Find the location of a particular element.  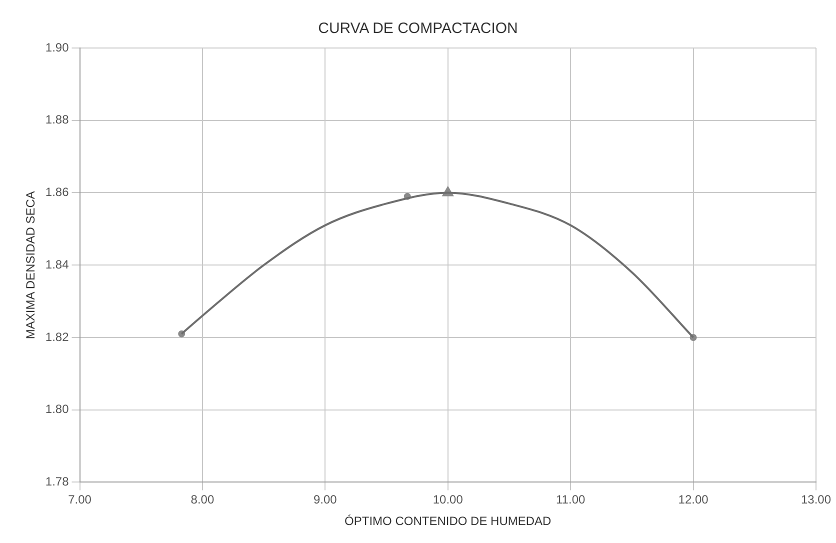

y-tick-label: 1.78 is located at coordinates (57, 481).